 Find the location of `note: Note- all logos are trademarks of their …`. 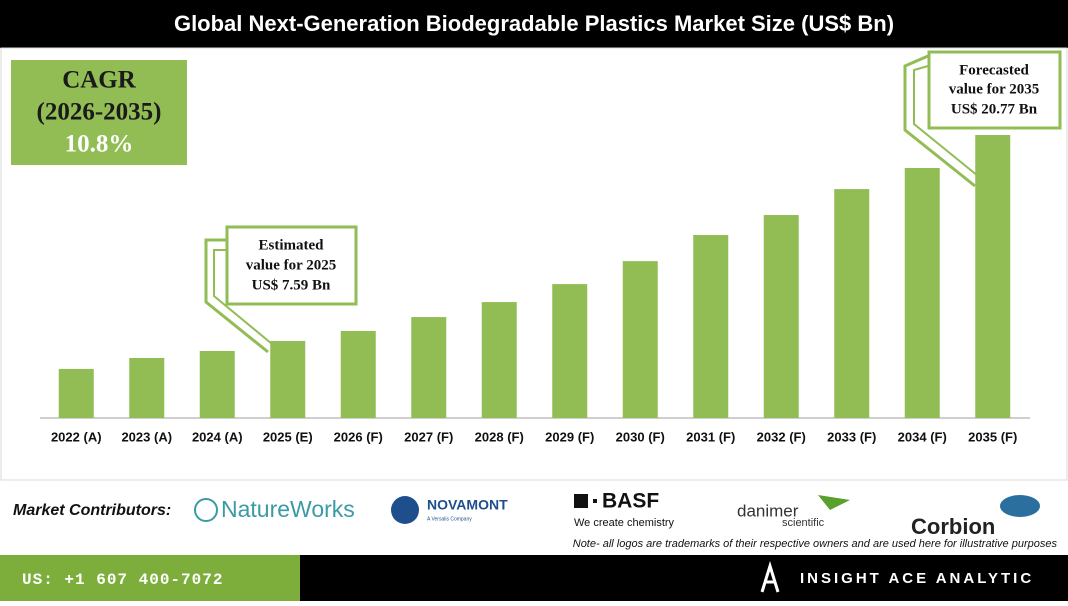

note: Note- all logos are trademarks of their … is located at coordinates (815, 544).